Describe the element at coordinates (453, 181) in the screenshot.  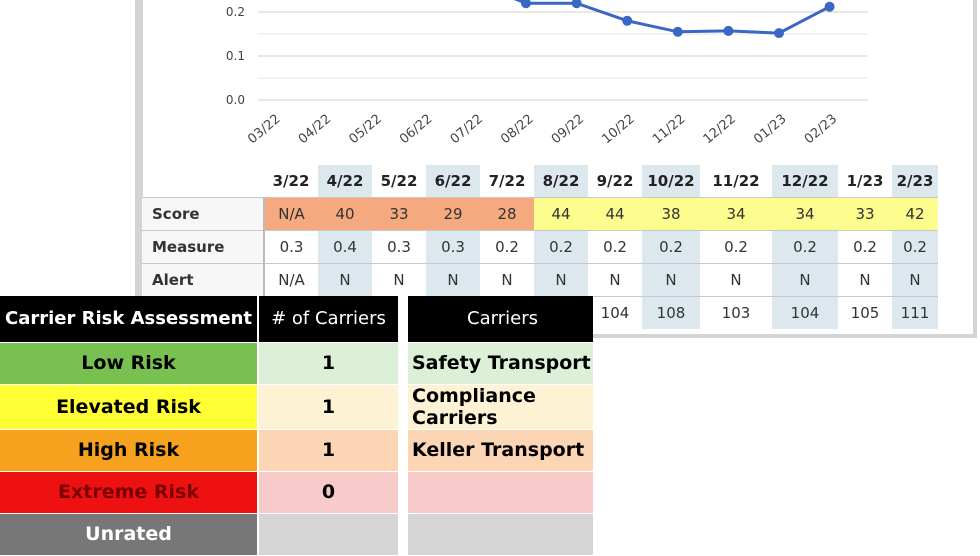
I see `month-header: 6/22` at that location.